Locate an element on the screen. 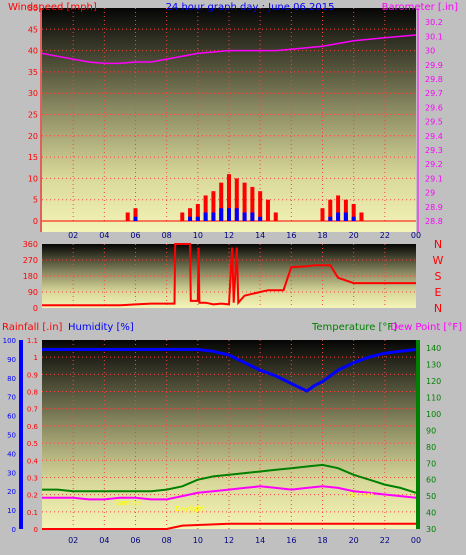  ylabel-humidity: Humidity [%] is located at coordinates (101, 327).